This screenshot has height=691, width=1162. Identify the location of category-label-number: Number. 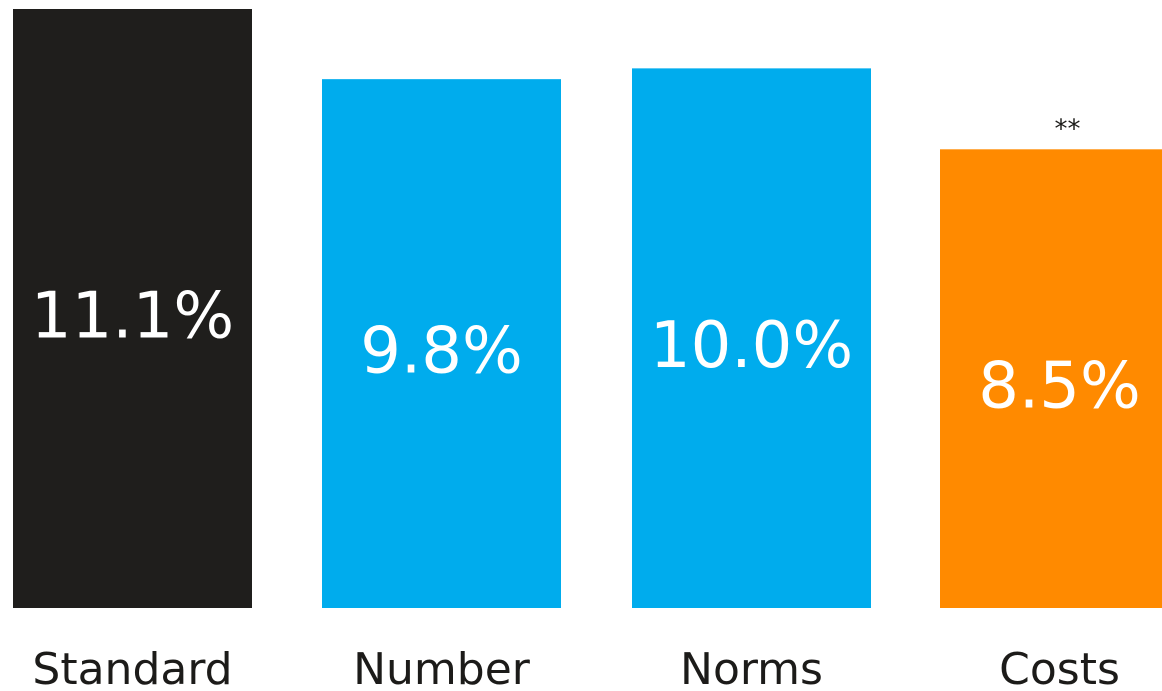
(442, 667).